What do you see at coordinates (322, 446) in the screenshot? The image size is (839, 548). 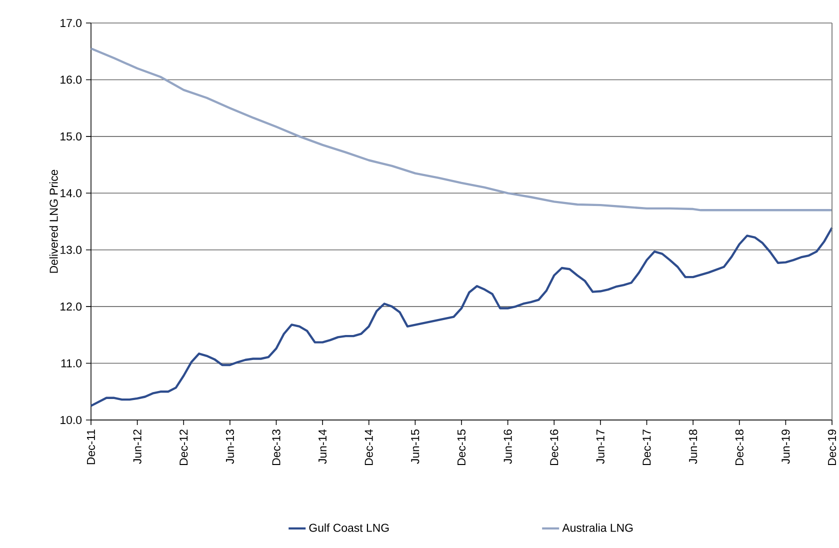 I see `x-tick-label: Jun-14` at bounding box center [322, 446].